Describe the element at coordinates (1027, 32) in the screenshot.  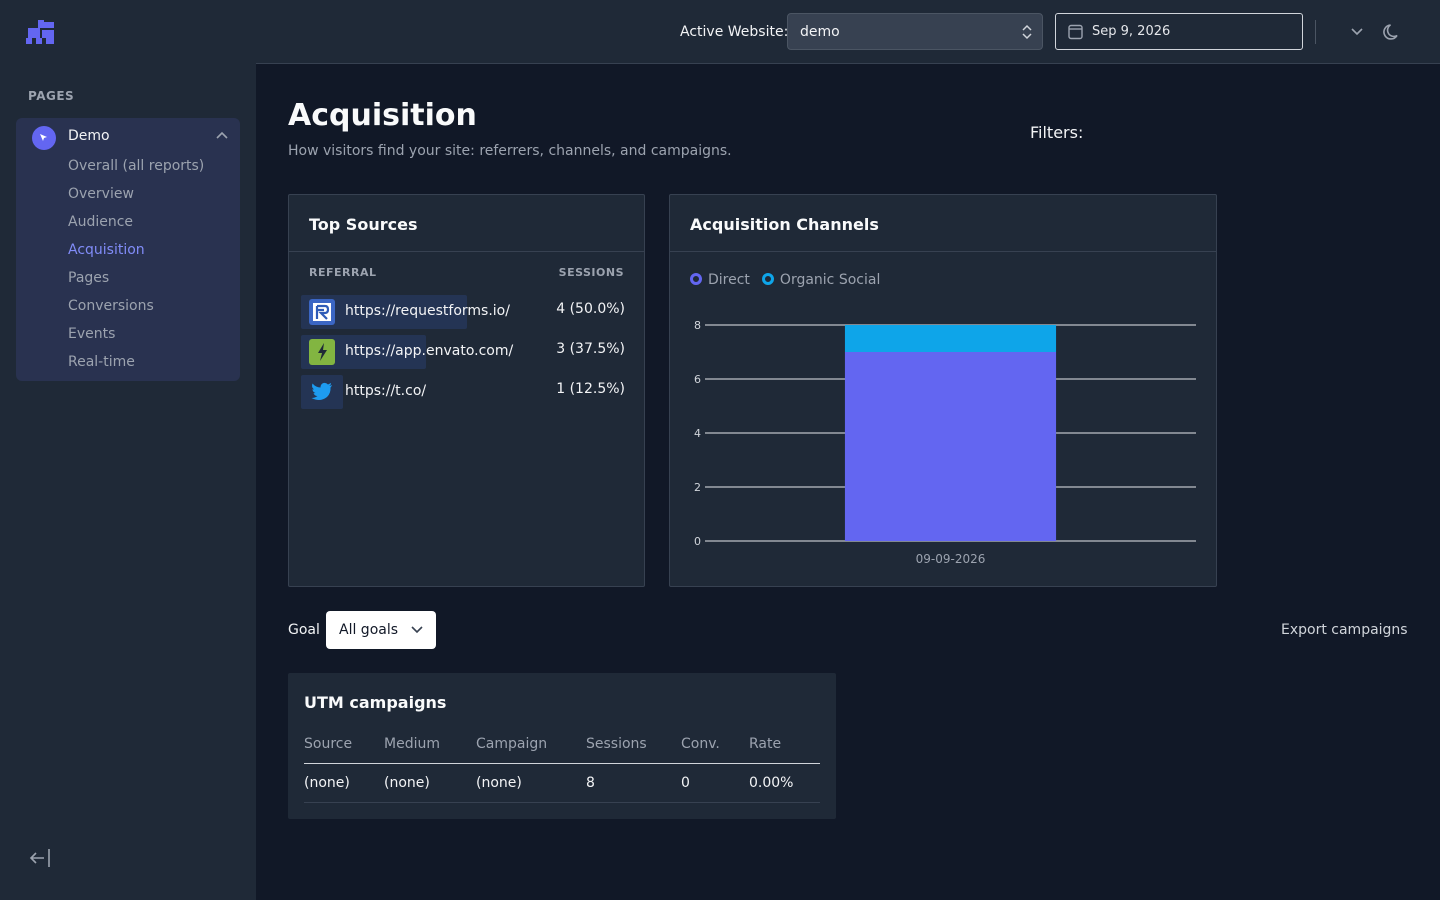
I see `updown-chevron-icon` at that location.